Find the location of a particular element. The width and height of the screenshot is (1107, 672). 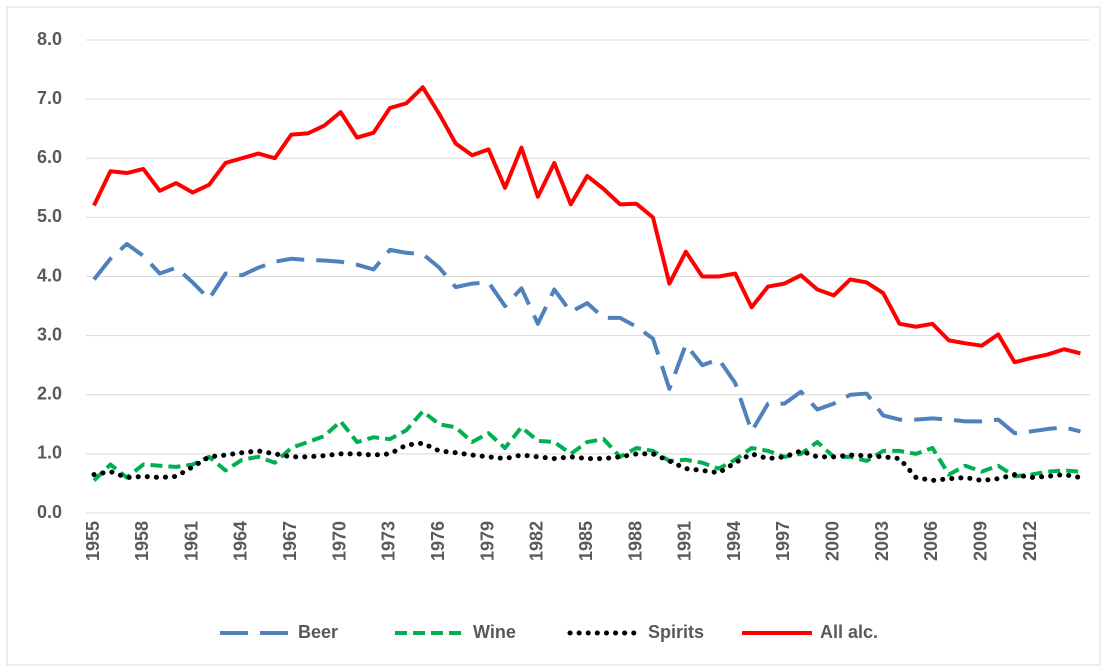

x-tick-label: 2012 is located at coordinates (1030, 541).